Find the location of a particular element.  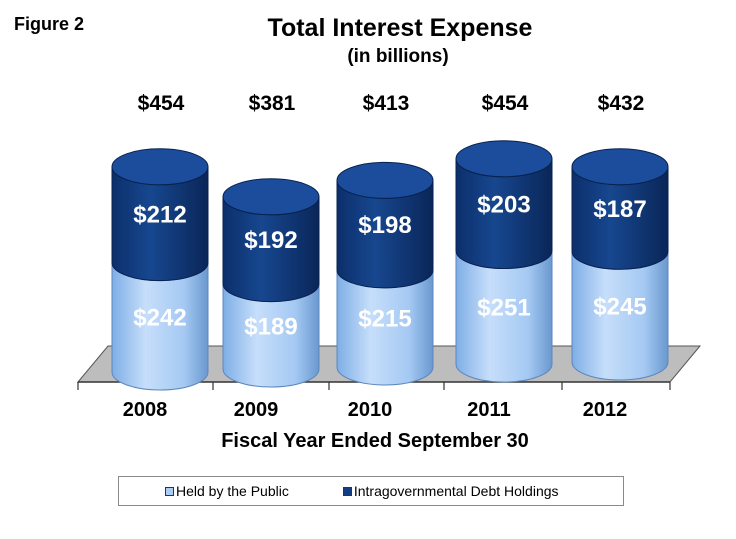

data-label-intragov-2010: $198 is located at coordinates (384, 225).